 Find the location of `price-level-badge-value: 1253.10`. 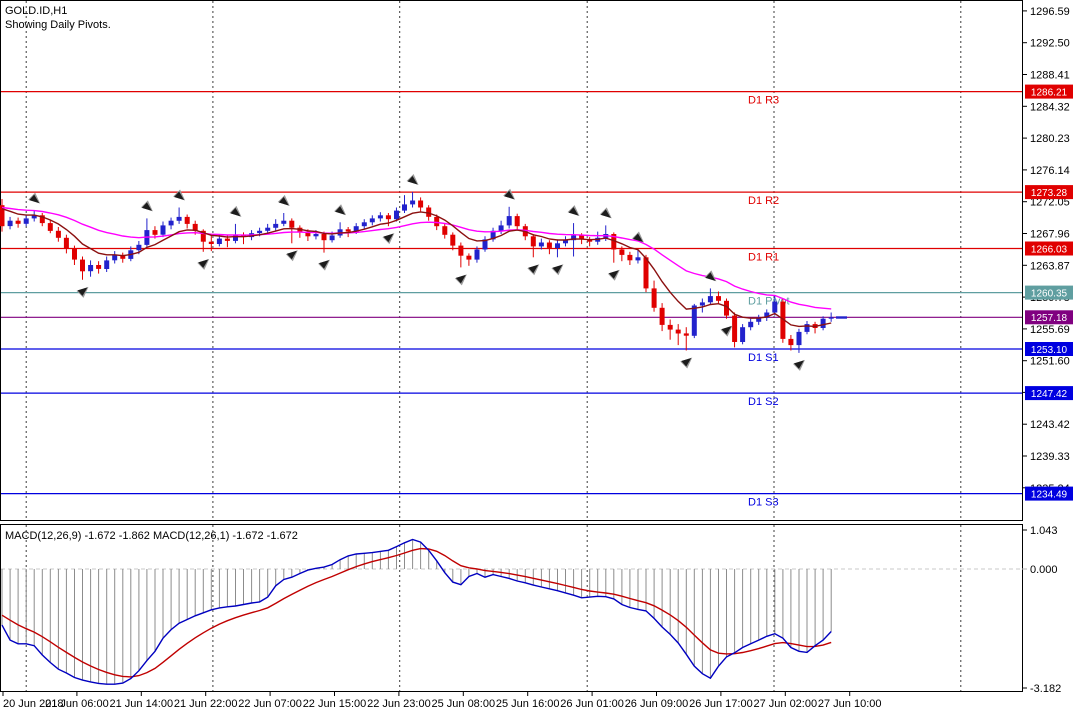

price-level-badge-value: 1253.10 is located at coordinates (1049, 350).